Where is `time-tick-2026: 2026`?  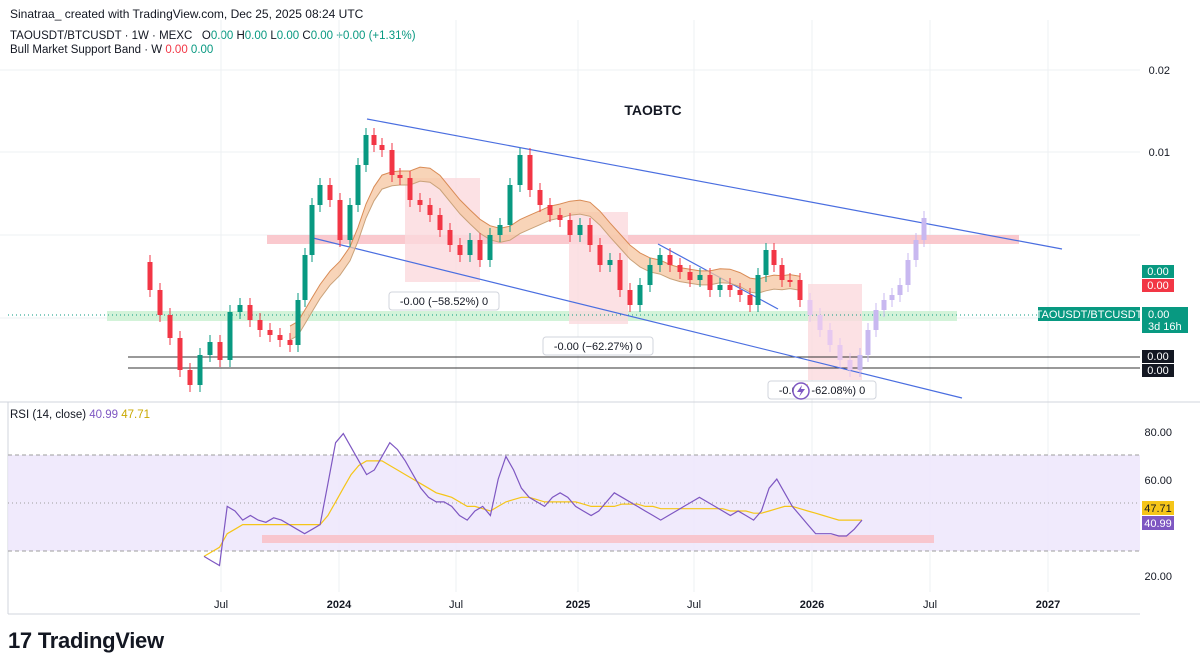
time-tick-2026: 2026 is located at coordinates (812, 605).